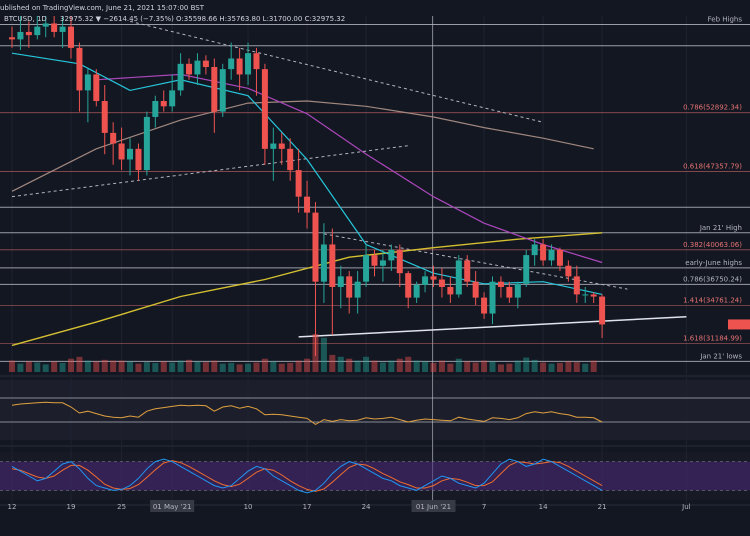 This screenshot has height=536, width=750. I want to click on x-tick-label: Jul, so click(686, 507).